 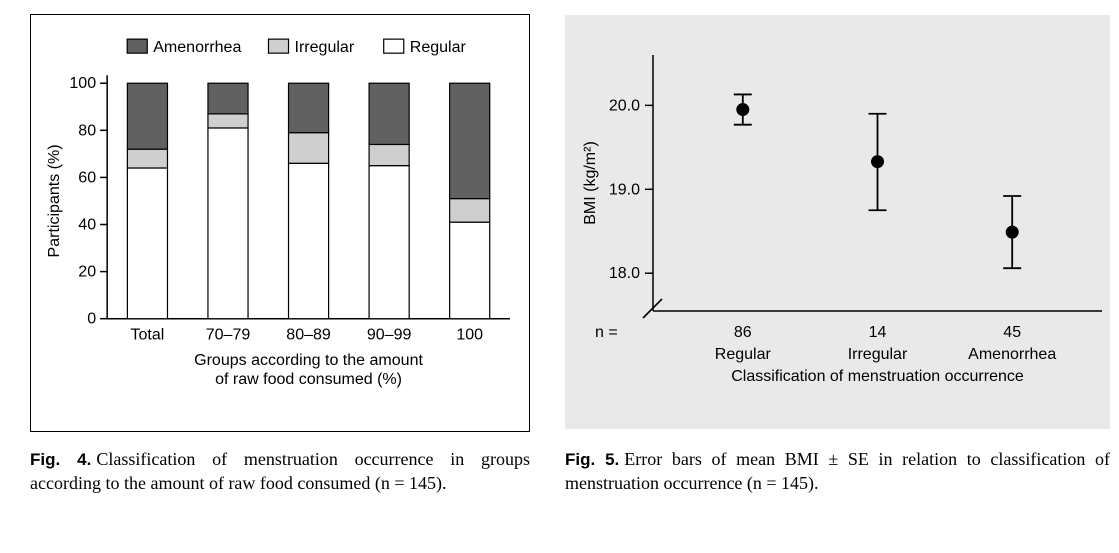 What do you see at coordinates (743, 354) in the screenshot?
I see `fig5-x-category-label: Regular` at bounding box center [743, 354].